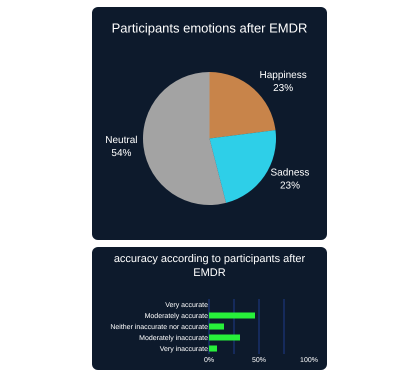 This screenshot has height=378, width=420. What do you see at coordinates (121, 140) in the screenshot?
I see `slice-label: Neutral` at bounding box center [121, 140].